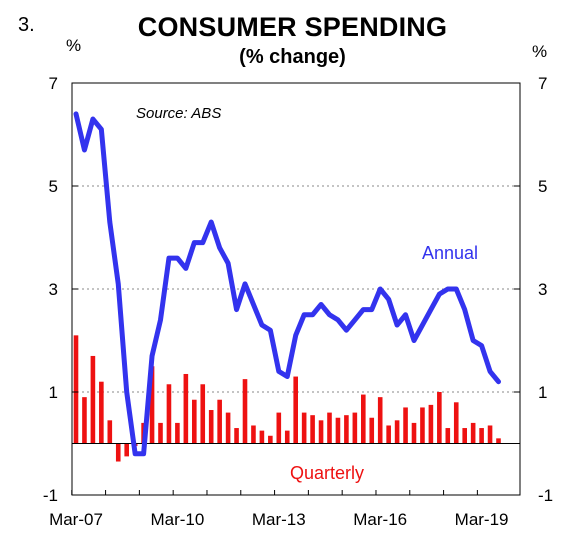 This screenshot has width=585, height=556. Describe the element at coordinates (542, 289) in the screenshot. I see `y-tick-label-right: 3` at that location.